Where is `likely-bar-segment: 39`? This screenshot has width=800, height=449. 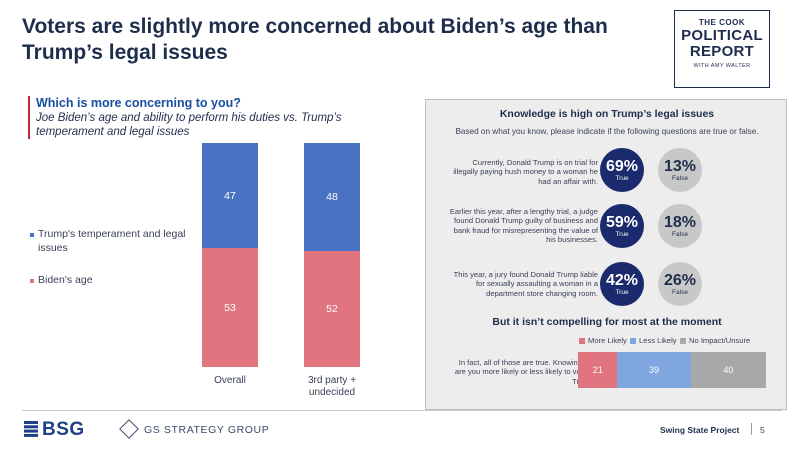
likely-bar-segment: 39 is located at coordinates (654, 370).